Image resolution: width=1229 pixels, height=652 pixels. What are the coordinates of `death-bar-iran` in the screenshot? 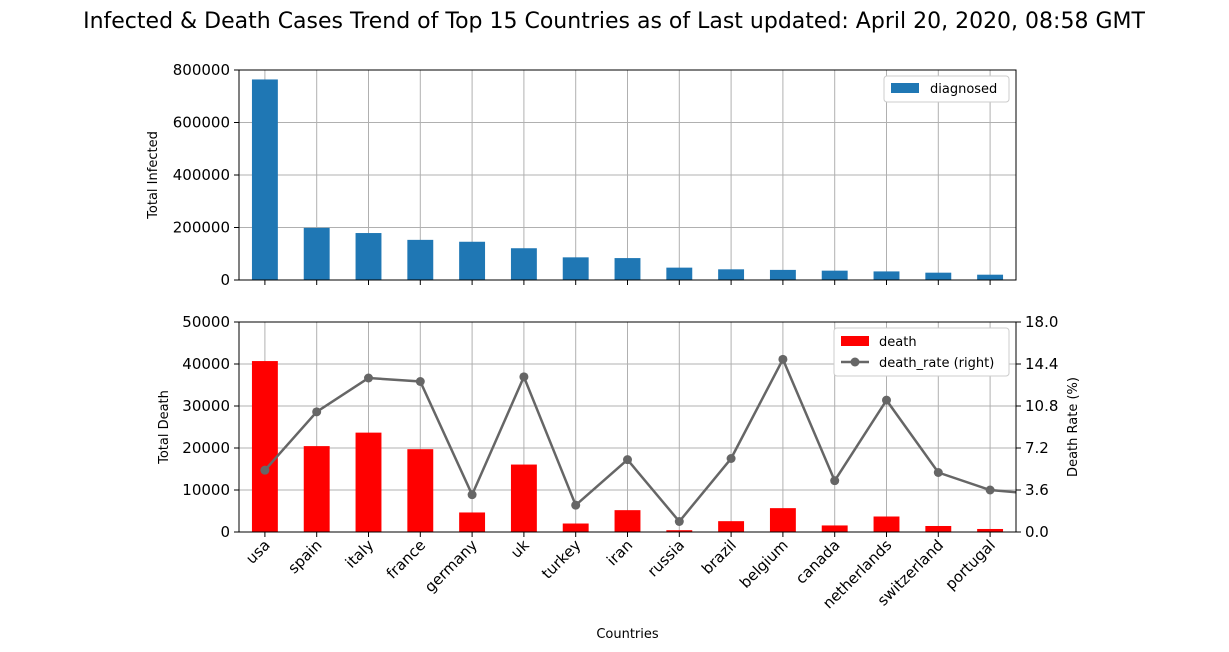 It's located at (627, 521).